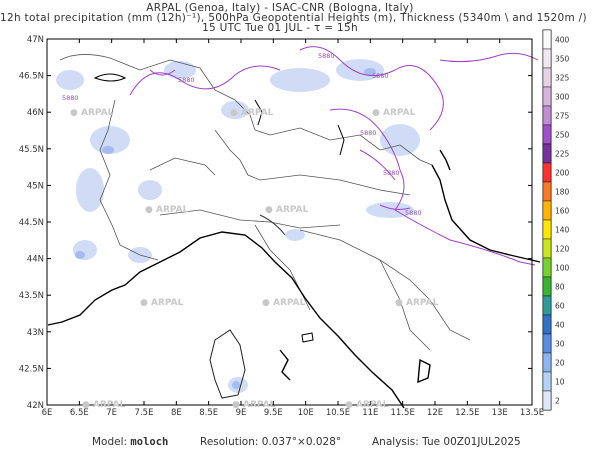  What do you see at coordinates (560, 287) in the screenshot?
I see `colorbar-label: 80` at bounding box center [560, 287].